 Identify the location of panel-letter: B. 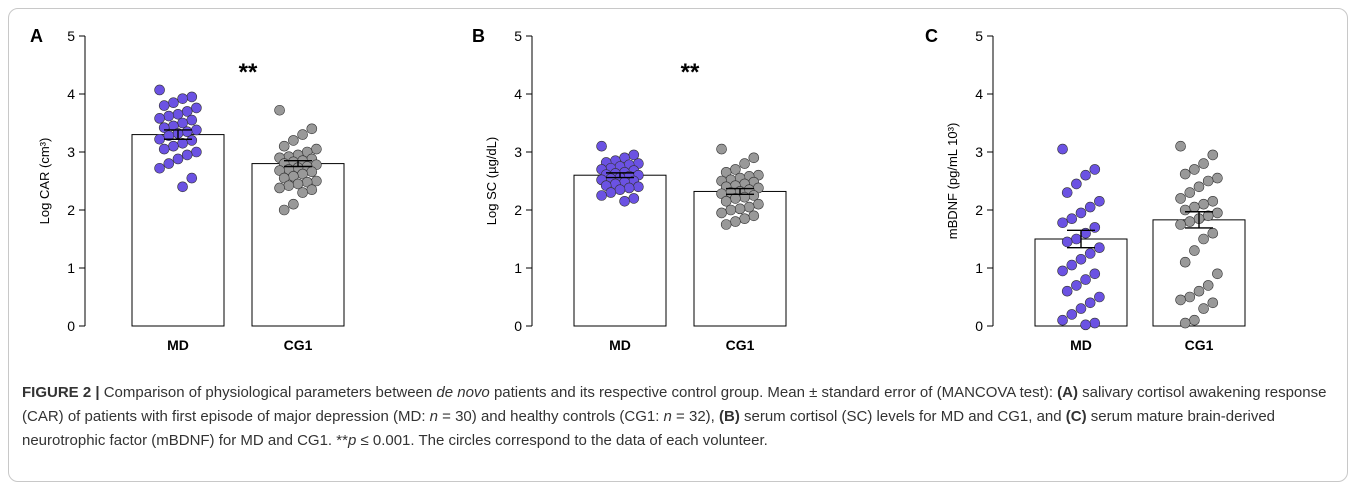
(478, 36).